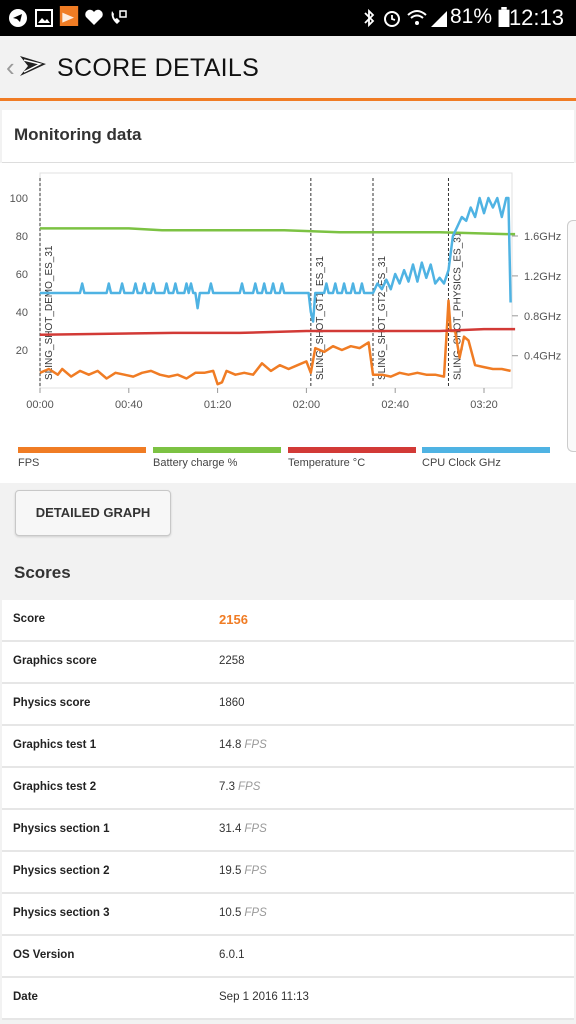  I want to click on legend-temperature: Temperature °C, so click(352, 458).